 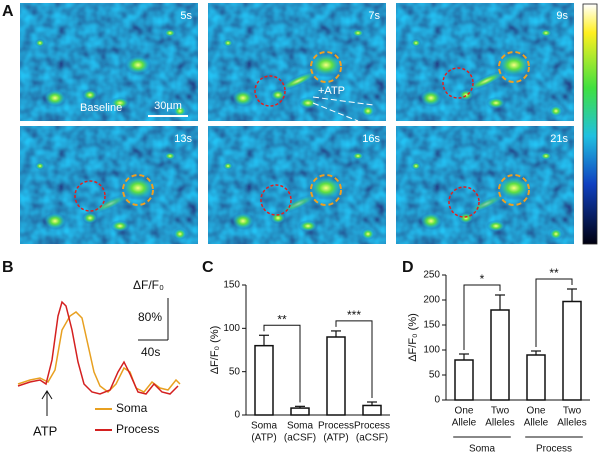 What do you see at coordinates (559, 139) in the screenshot?
I see `time-label: 21s` at bounding box center [559, 139].